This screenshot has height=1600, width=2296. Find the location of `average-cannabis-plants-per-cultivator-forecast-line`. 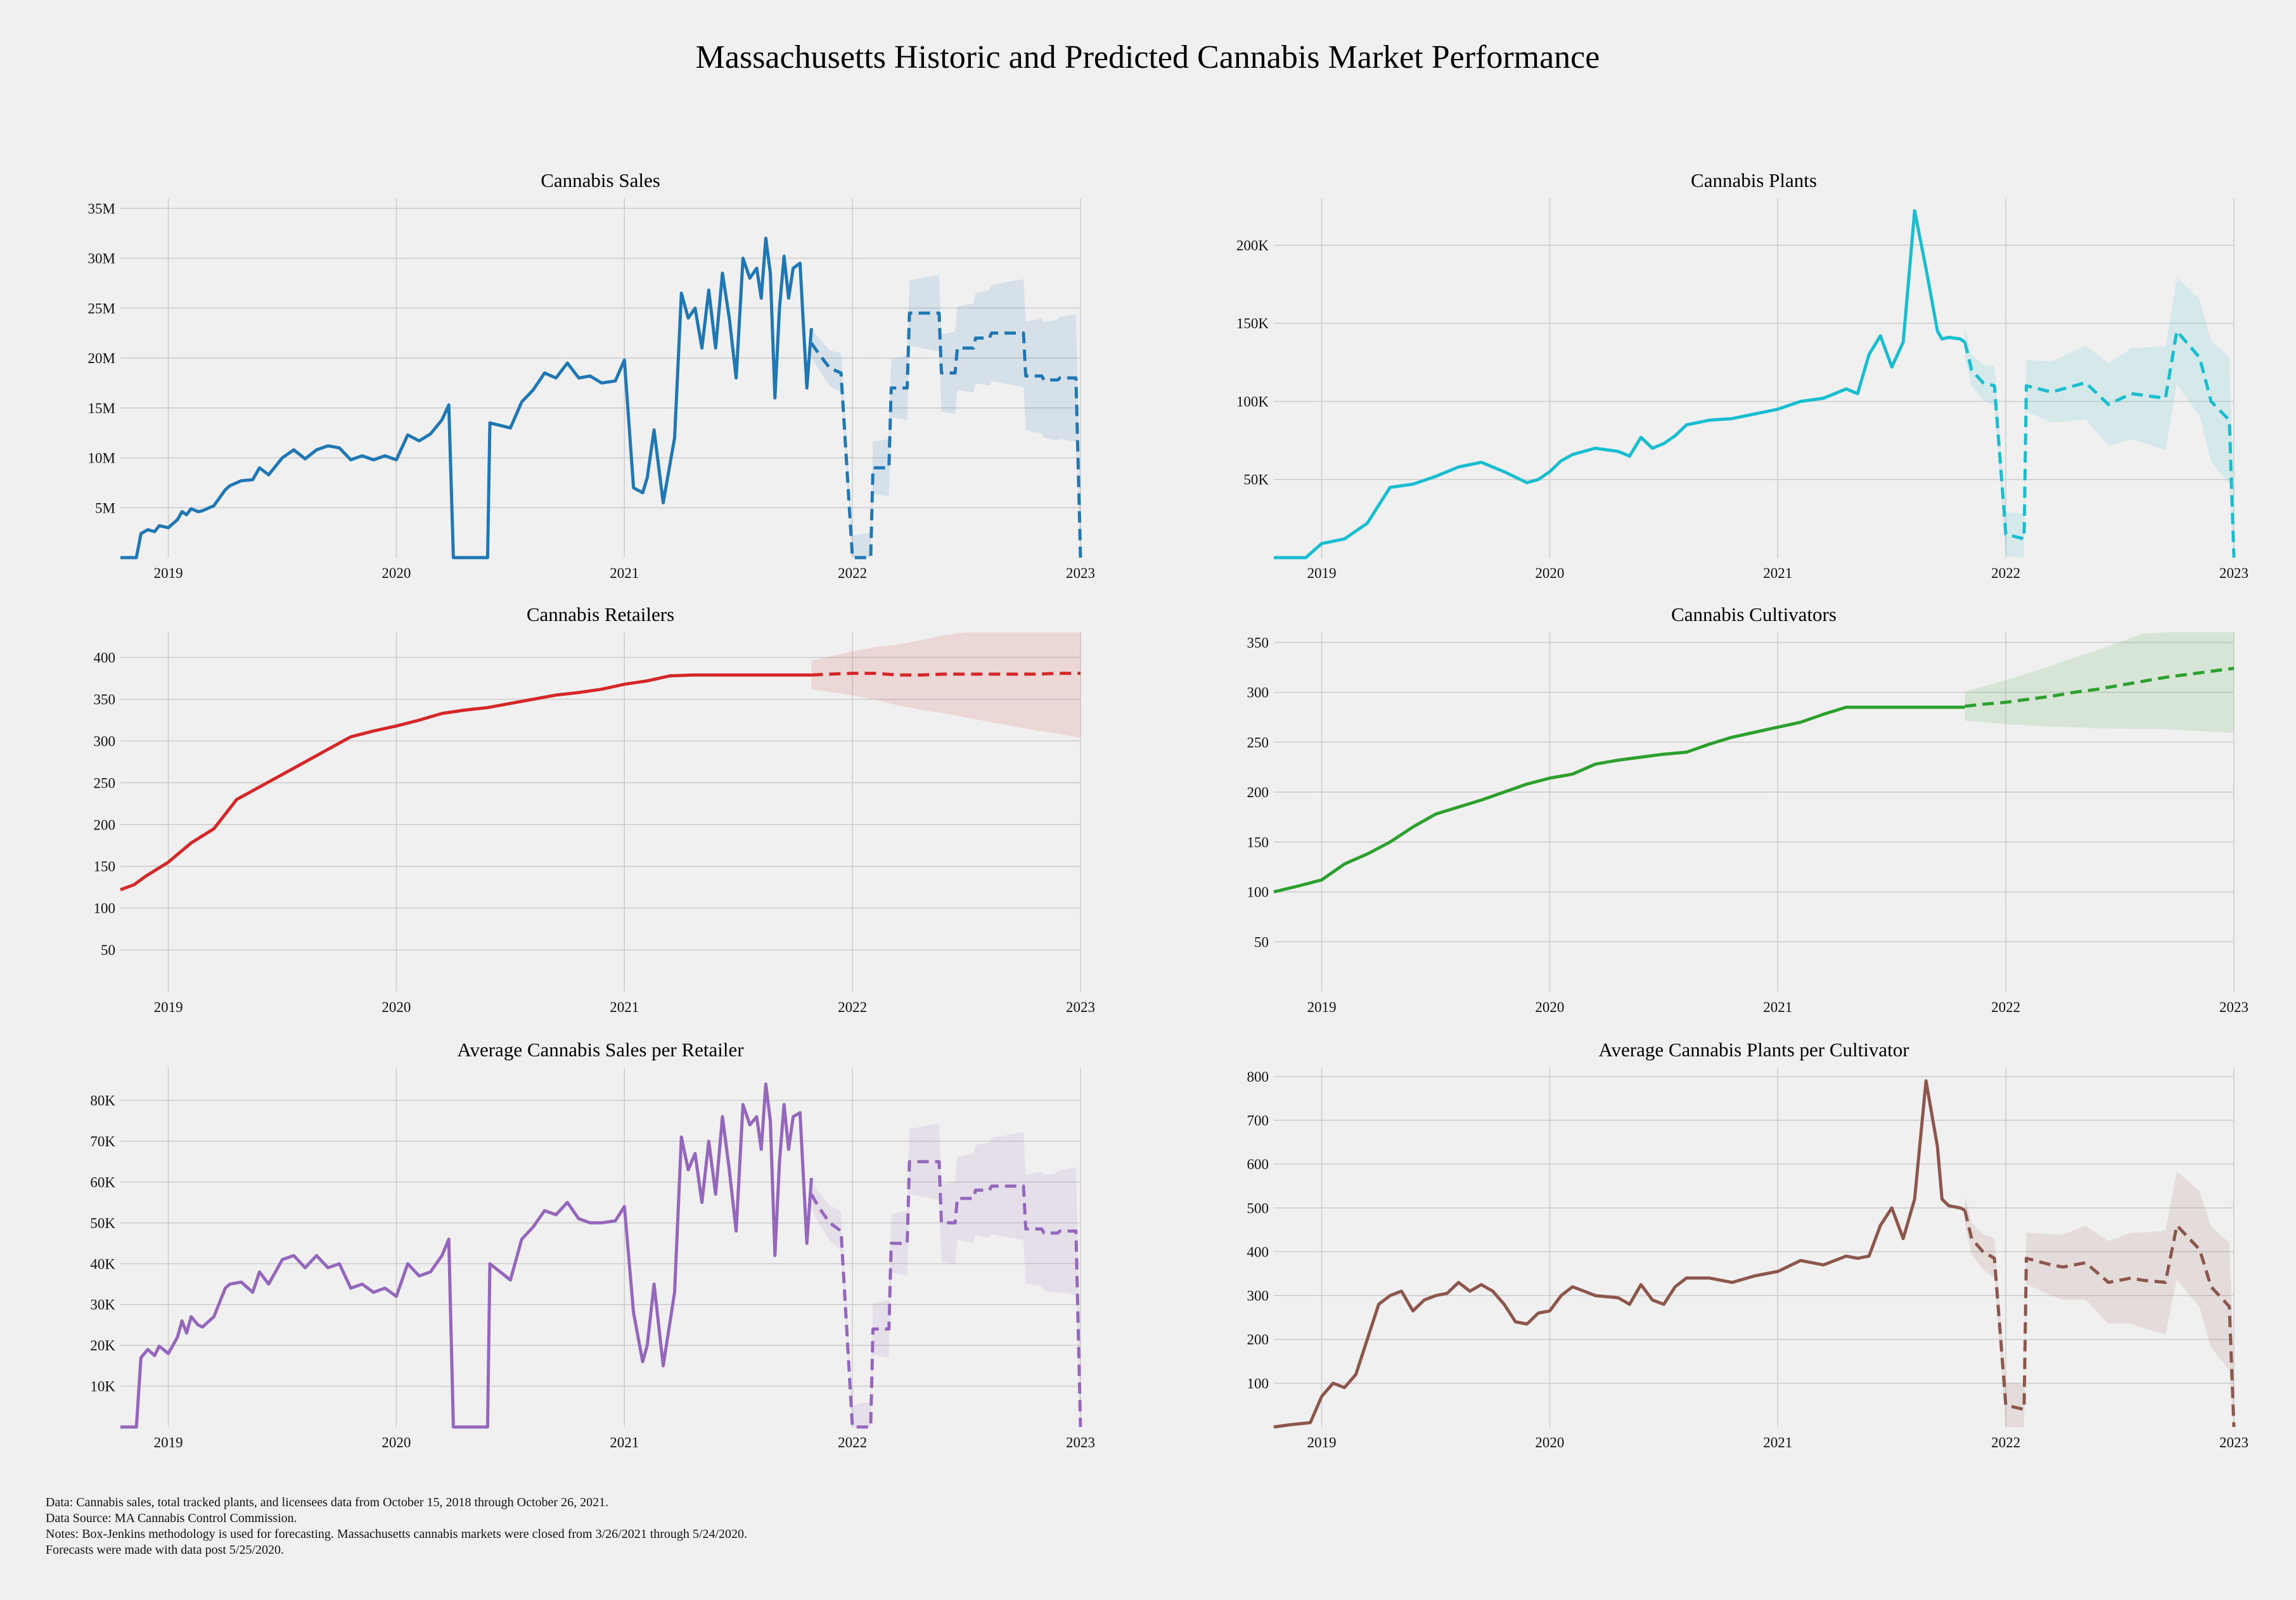

average-cannabis-plants-per-cultivator-forecast-line is located at coordinates (2100, 1319).